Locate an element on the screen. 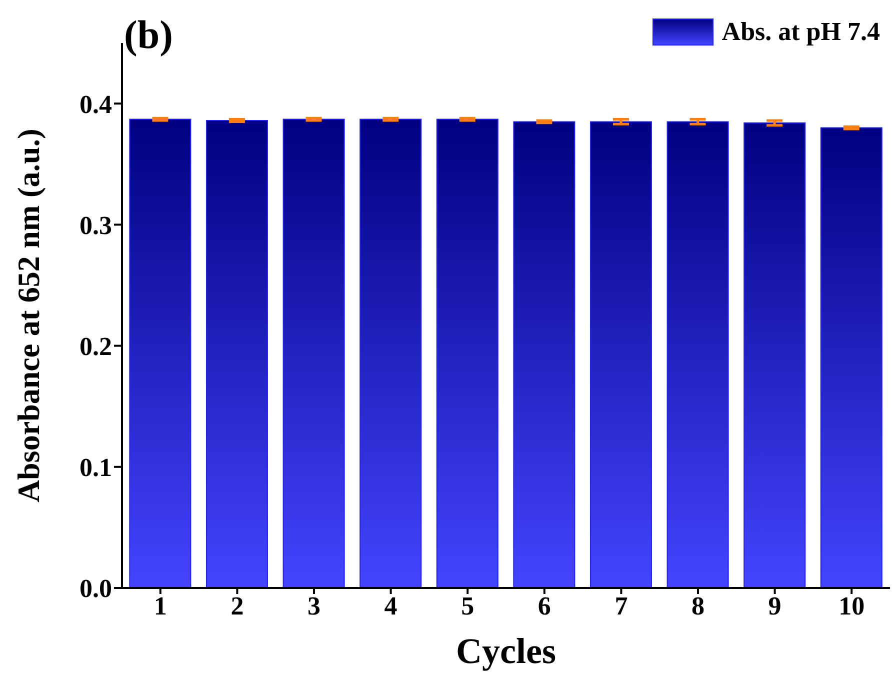 The height and width of the screenshot is (677, 892). y-tick-label: 0.0 is located at coordinates (96, 589).